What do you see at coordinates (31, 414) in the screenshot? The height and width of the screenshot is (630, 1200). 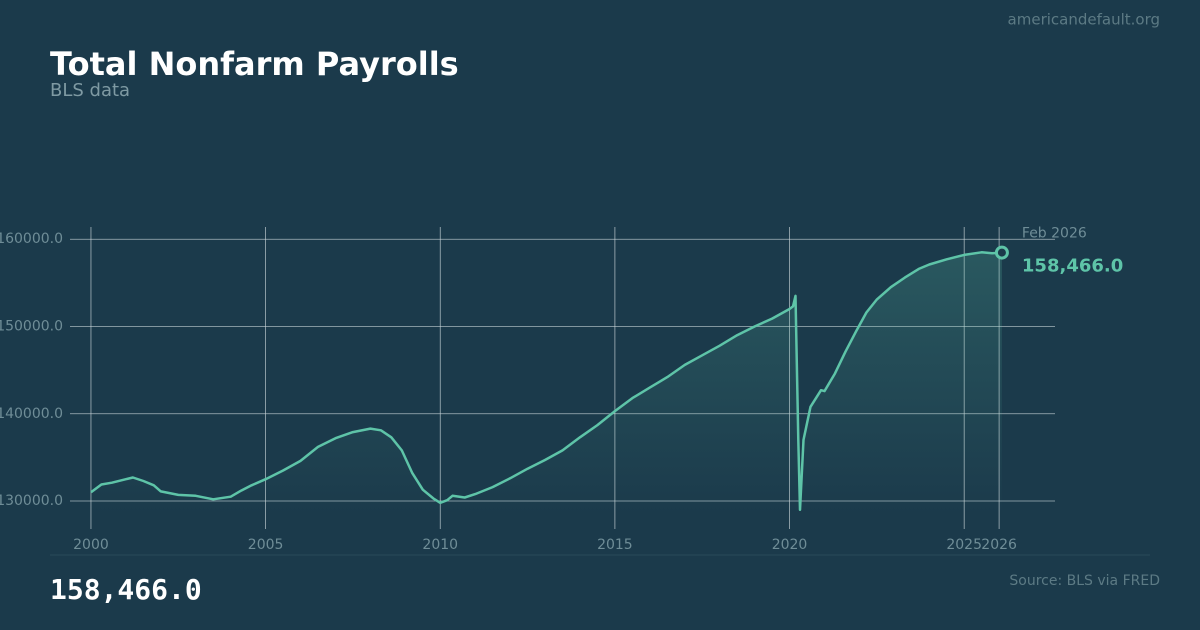 I see `y-tick-label: 140000.0` at bounding box center [31, 414].